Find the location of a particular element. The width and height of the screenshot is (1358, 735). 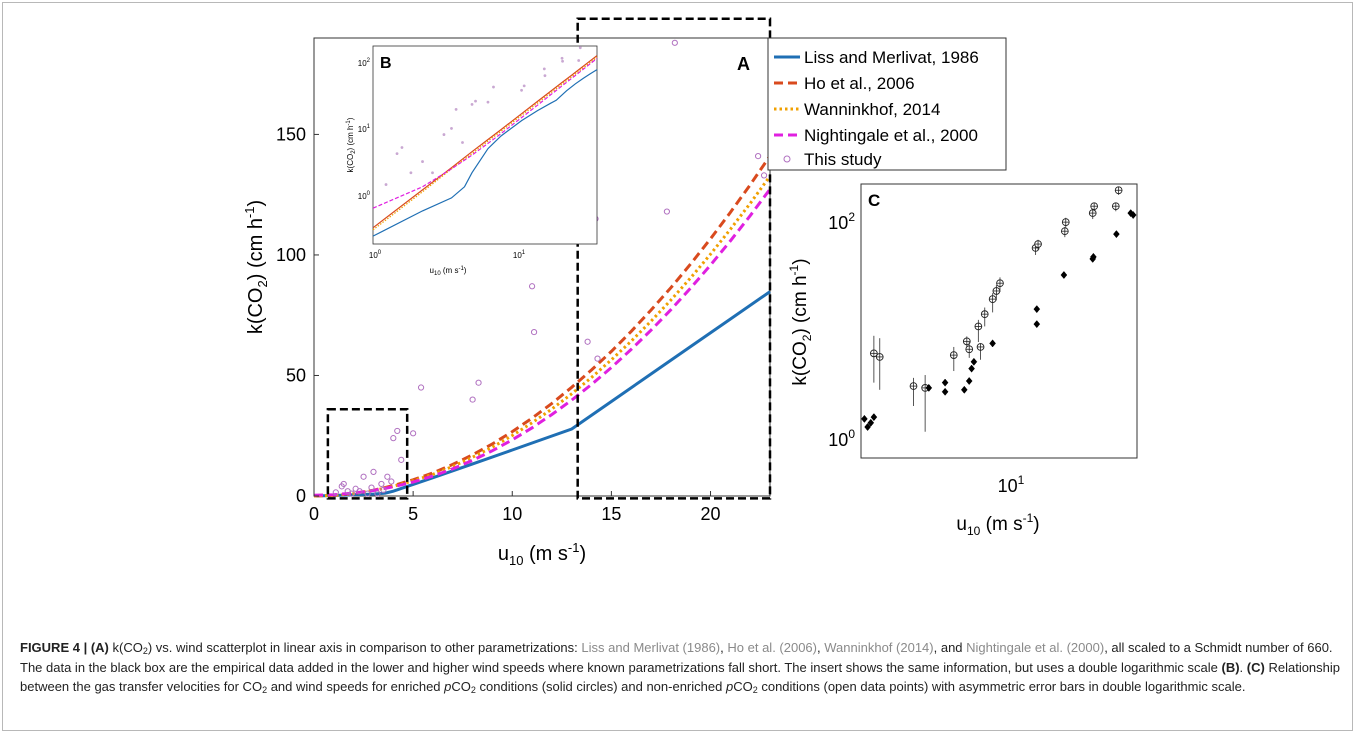

caption-sep-2: , is located at coordinates (819, 647).